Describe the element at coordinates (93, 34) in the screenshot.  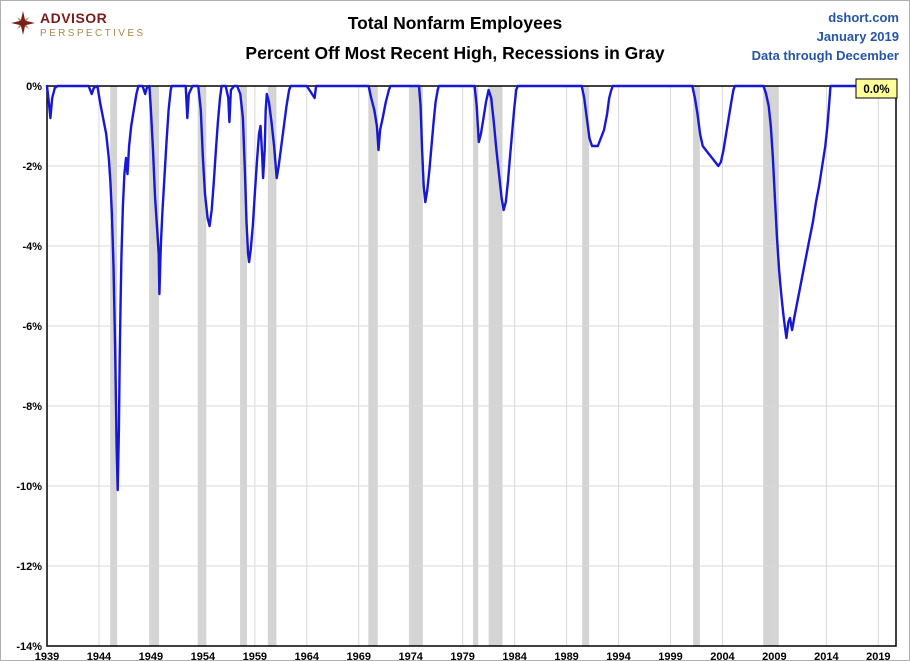
I see `logo-perspectives-text: PERSPECTIVES` at that location.